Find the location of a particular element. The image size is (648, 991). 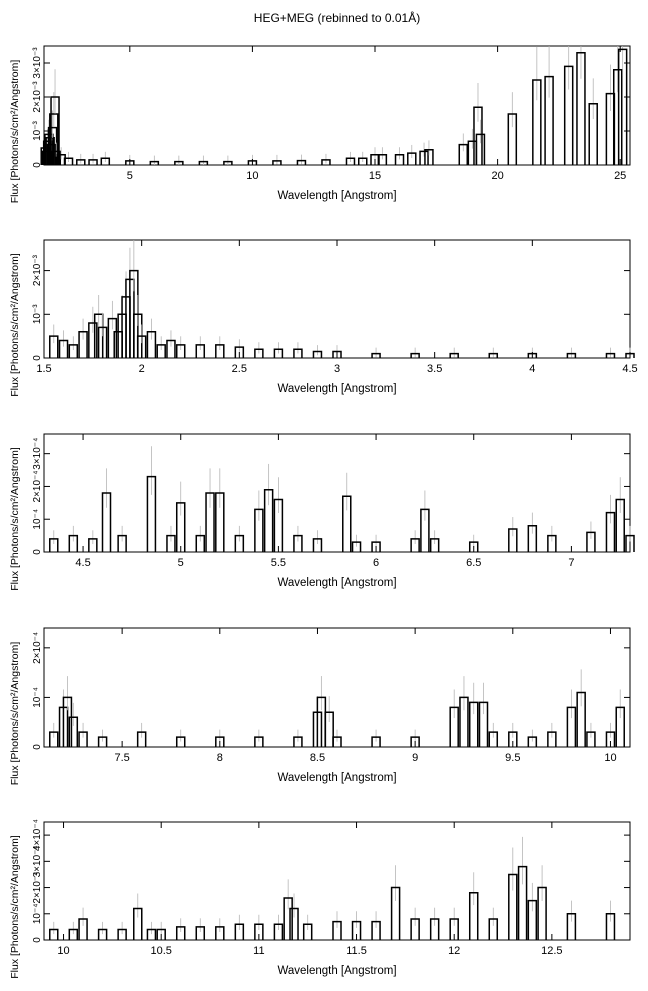

x-tick-label: 9.5 is located at coordinates (512, 758).